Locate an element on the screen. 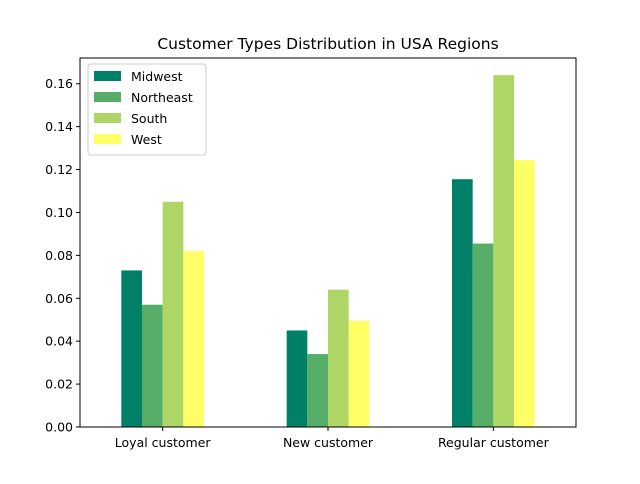  x-tick-label: Regular customer is located at coordinates (494, 442).